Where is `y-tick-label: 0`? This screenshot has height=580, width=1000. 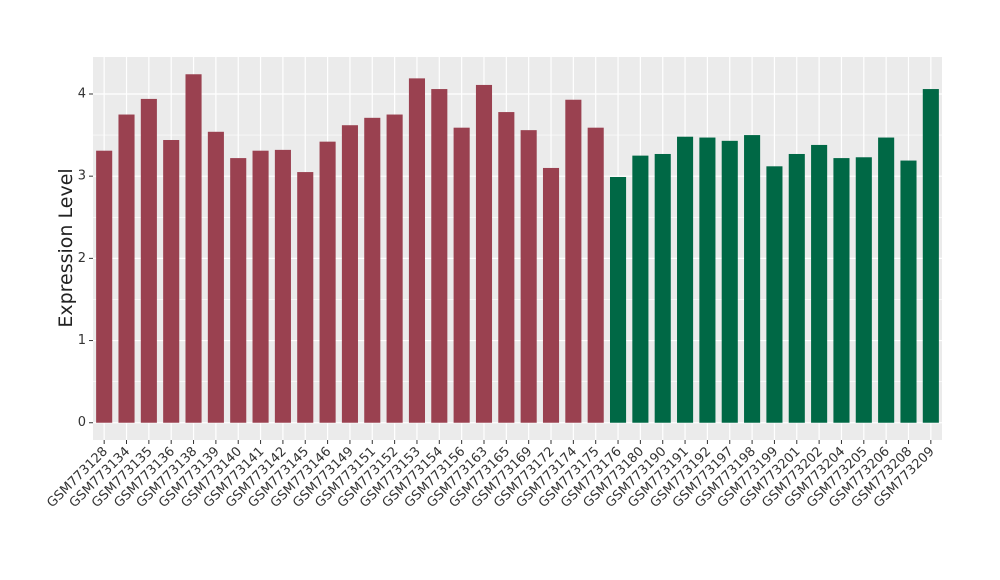
y-tick-label: 0 is located at coordinates (82, 422).